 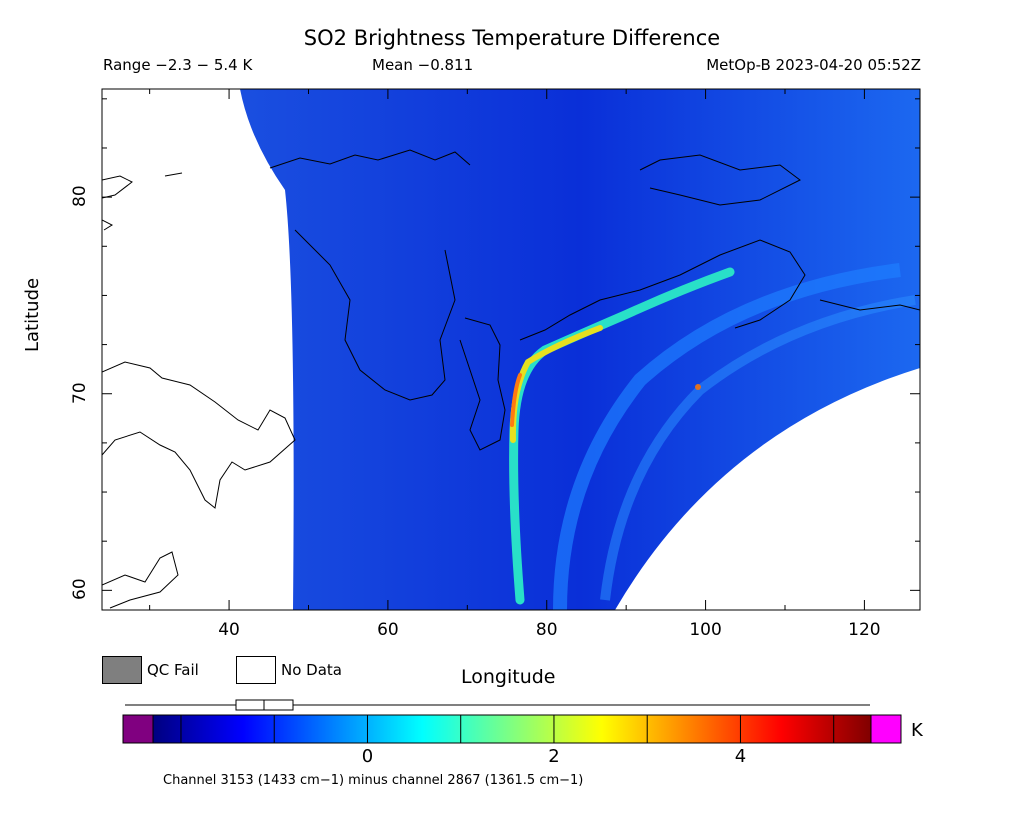 What do you see at coordinates (32, 314) in the screenshot?
I see `y-axis-label: Latitude` at bounding box center [32, 314].